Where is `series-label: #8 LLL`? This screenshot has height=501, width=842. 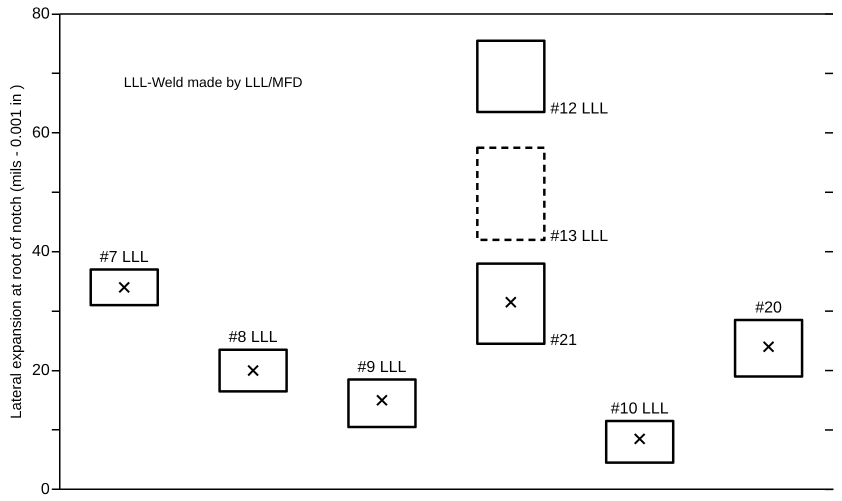 series-label: #8 LLL is located at coordinates (253, 337).